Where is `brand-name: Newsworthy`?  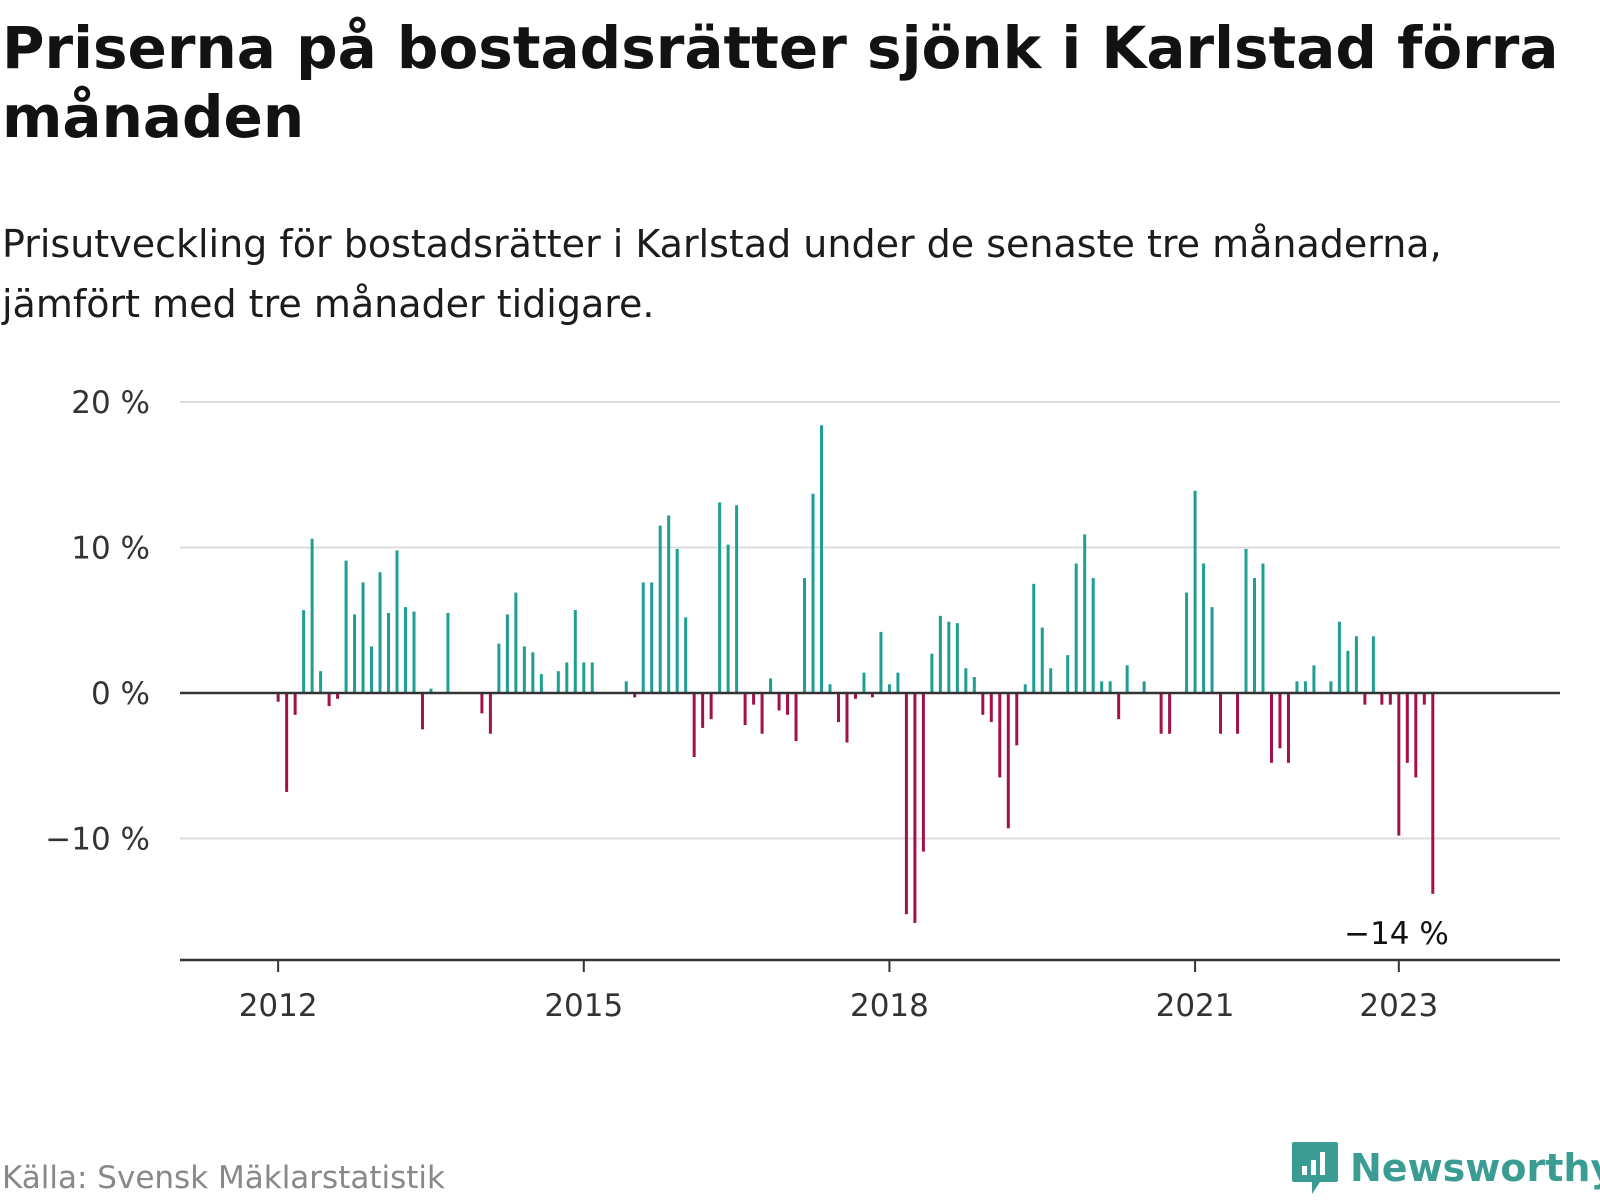
brand-name: Newsworthy is located at coordinates (1475, 1168).